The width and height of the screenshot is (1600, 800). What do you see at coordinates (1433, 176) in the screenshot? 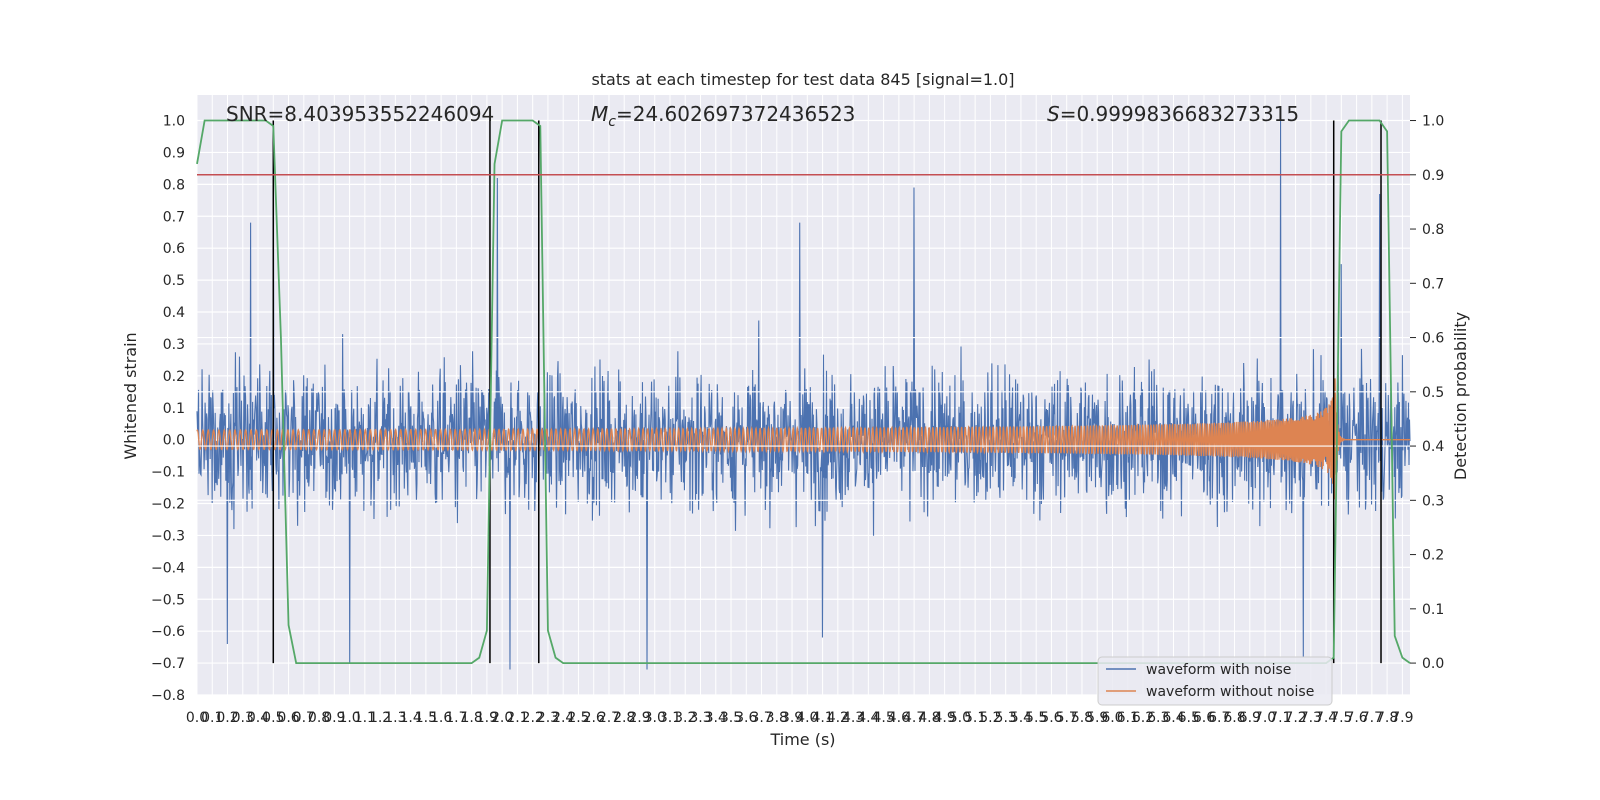
I see `right-y-tick-label-9: 0.9` at bounding box center [1433, 176].